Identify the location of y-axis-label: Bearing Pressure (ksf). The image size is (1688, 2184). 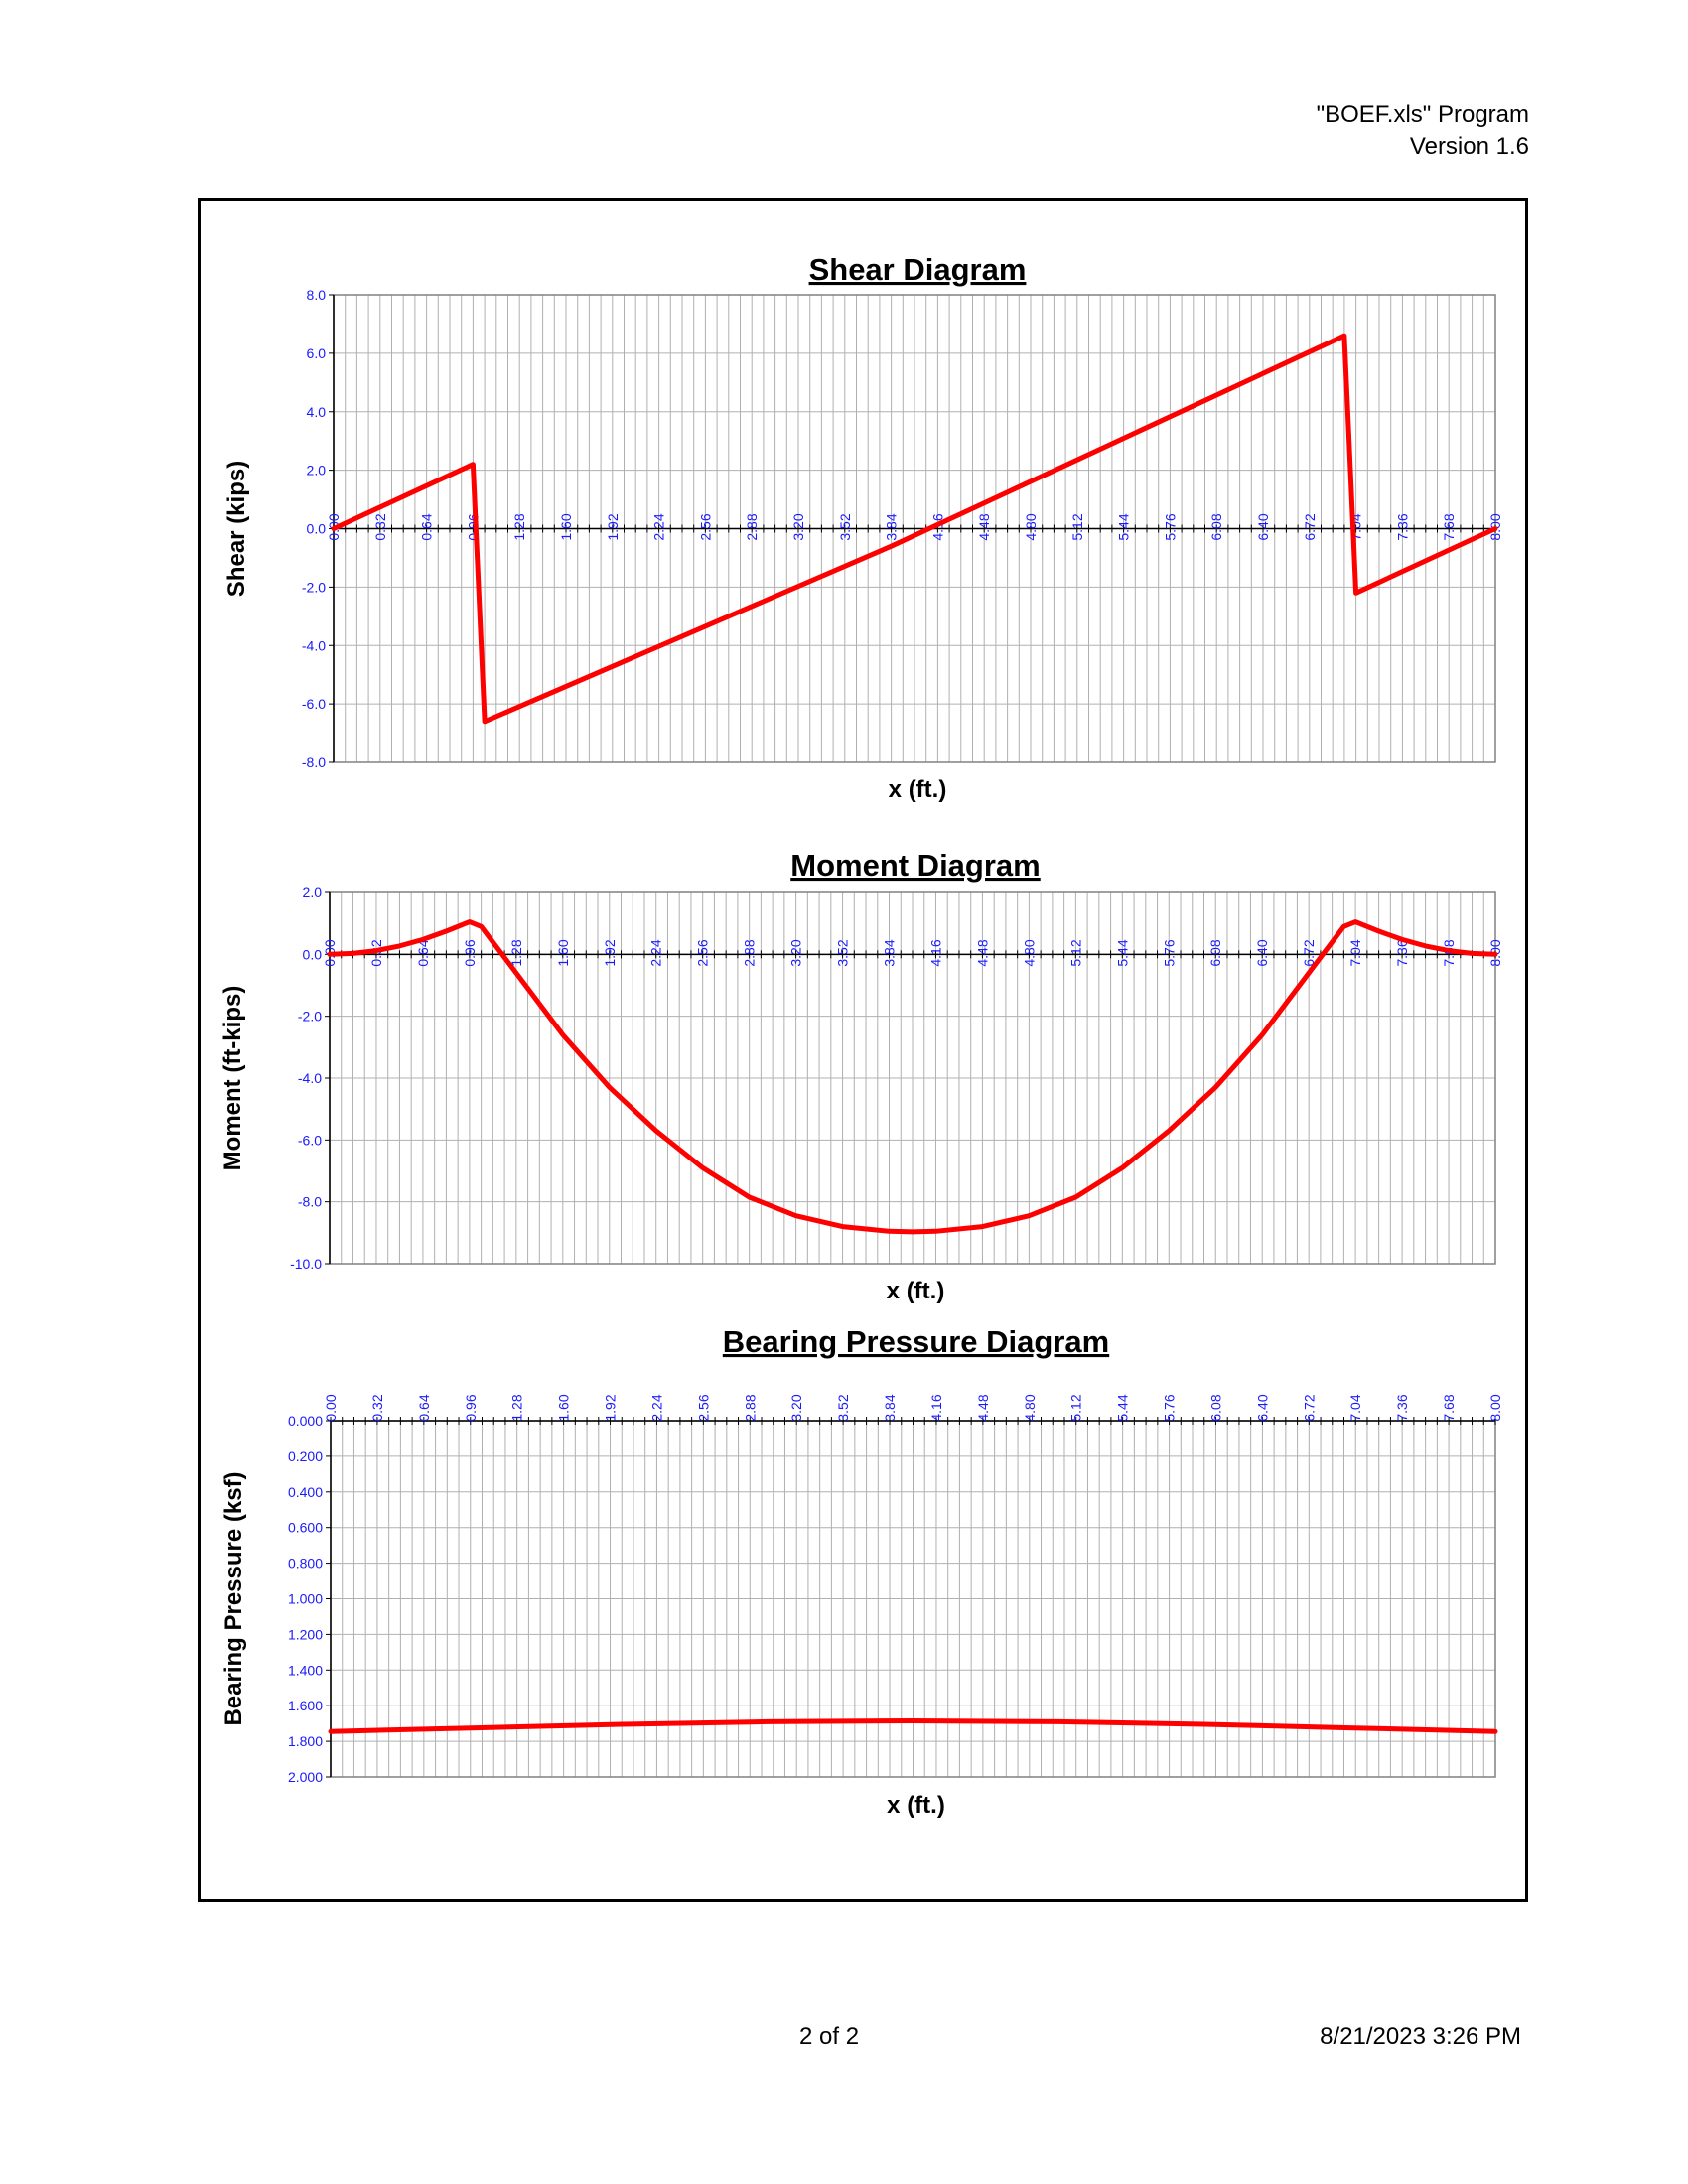
(233, 1598).